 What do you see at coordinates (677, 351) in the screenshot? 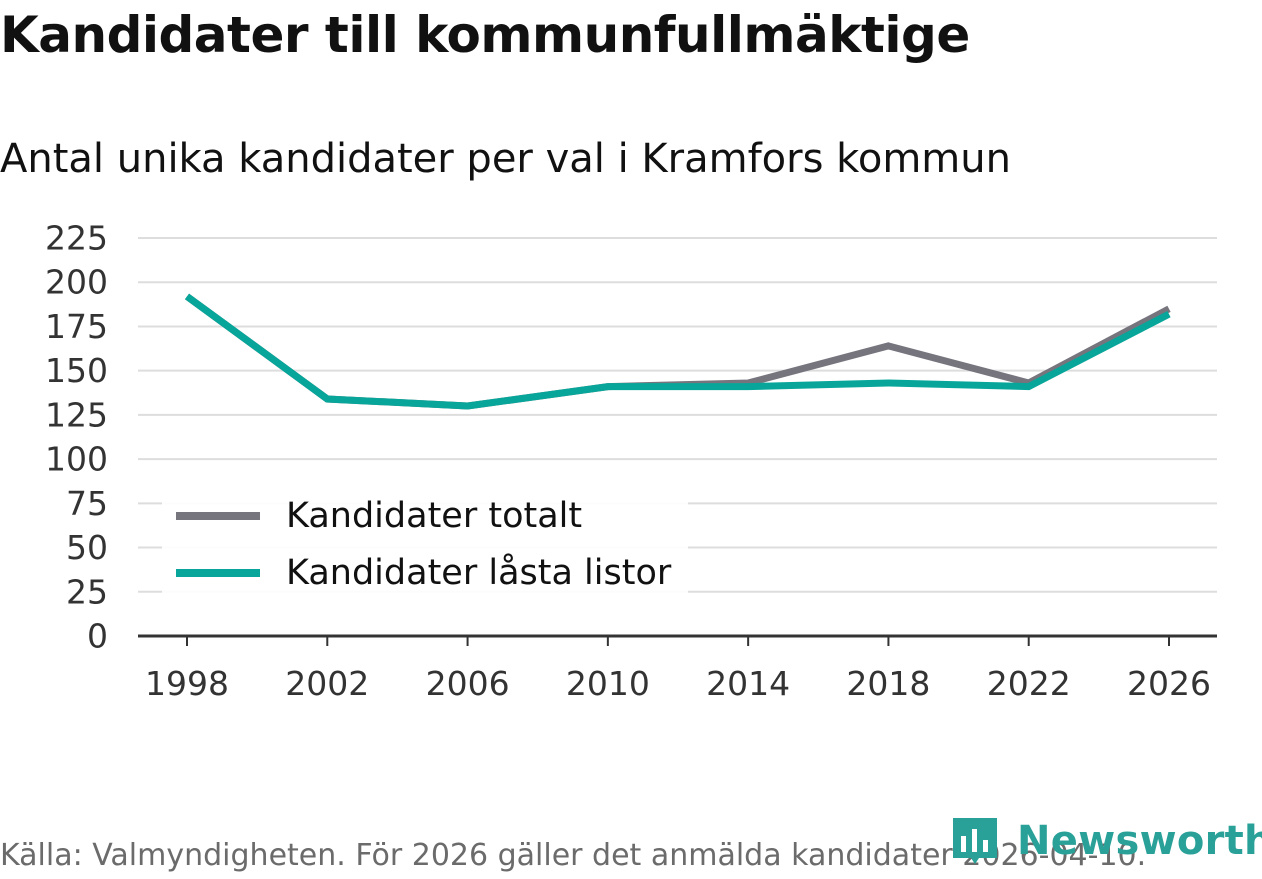
I see `series-line-lasta-listor` at bounding box center [677, 351].